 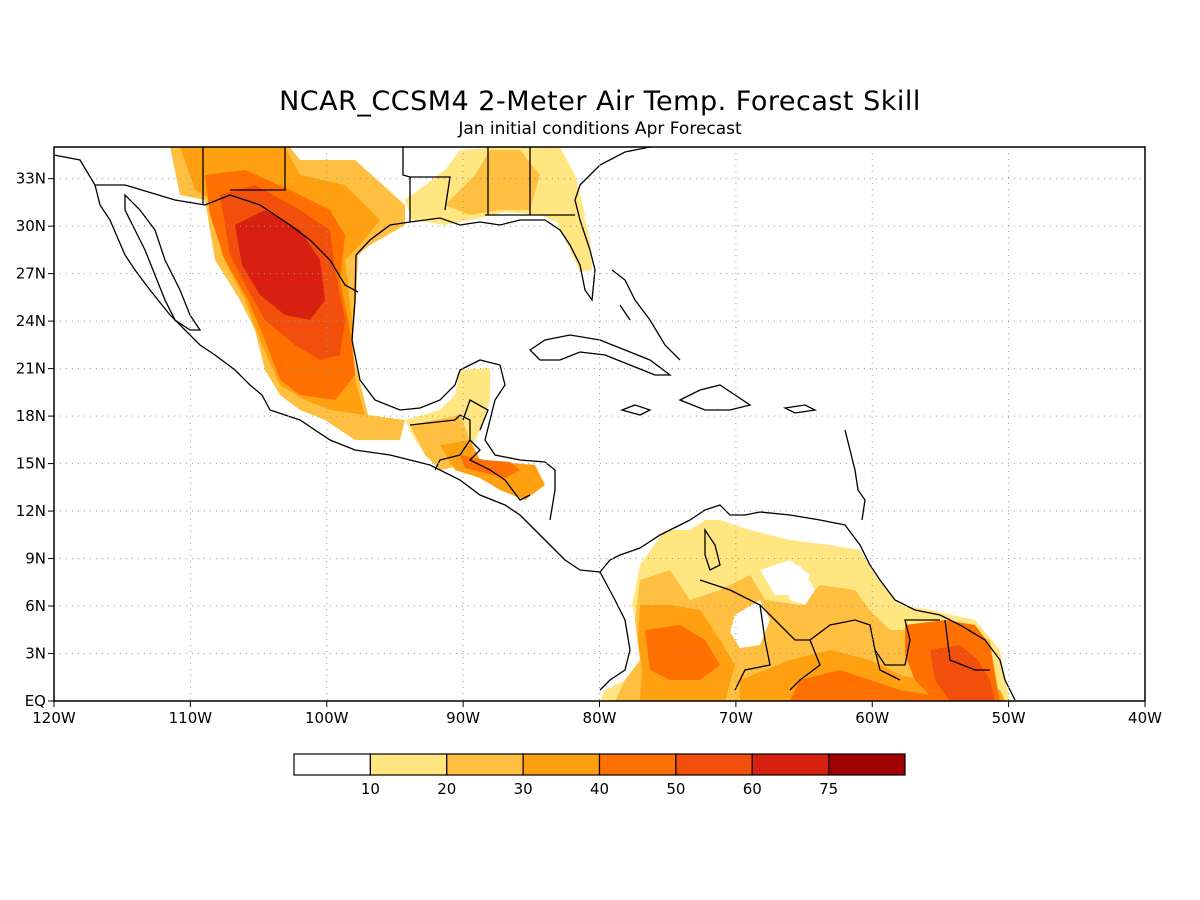 What do you see at coordinates (575, 233) in the screenshot?
I see `region-florida` at bounding box center [575, 233].